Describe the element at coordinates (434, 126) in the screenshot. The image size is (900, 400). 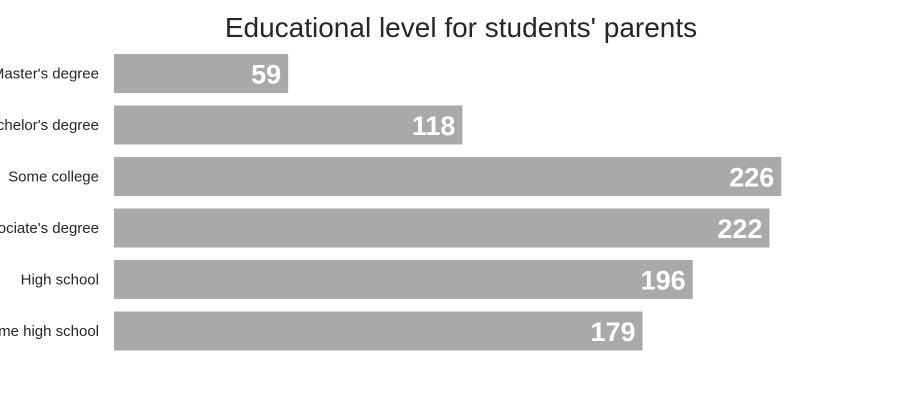
I see `bar-value-label: 118` at that location.